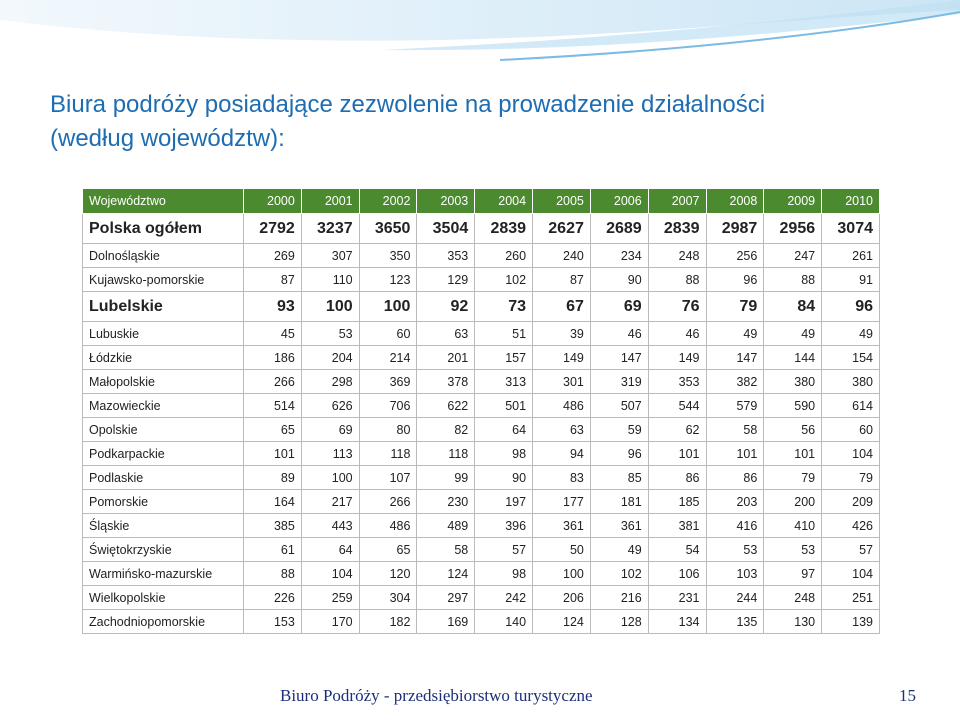  Describe the element at coordinates (850, 381) in the screenshot. I see `value-cell: 380` at that location.